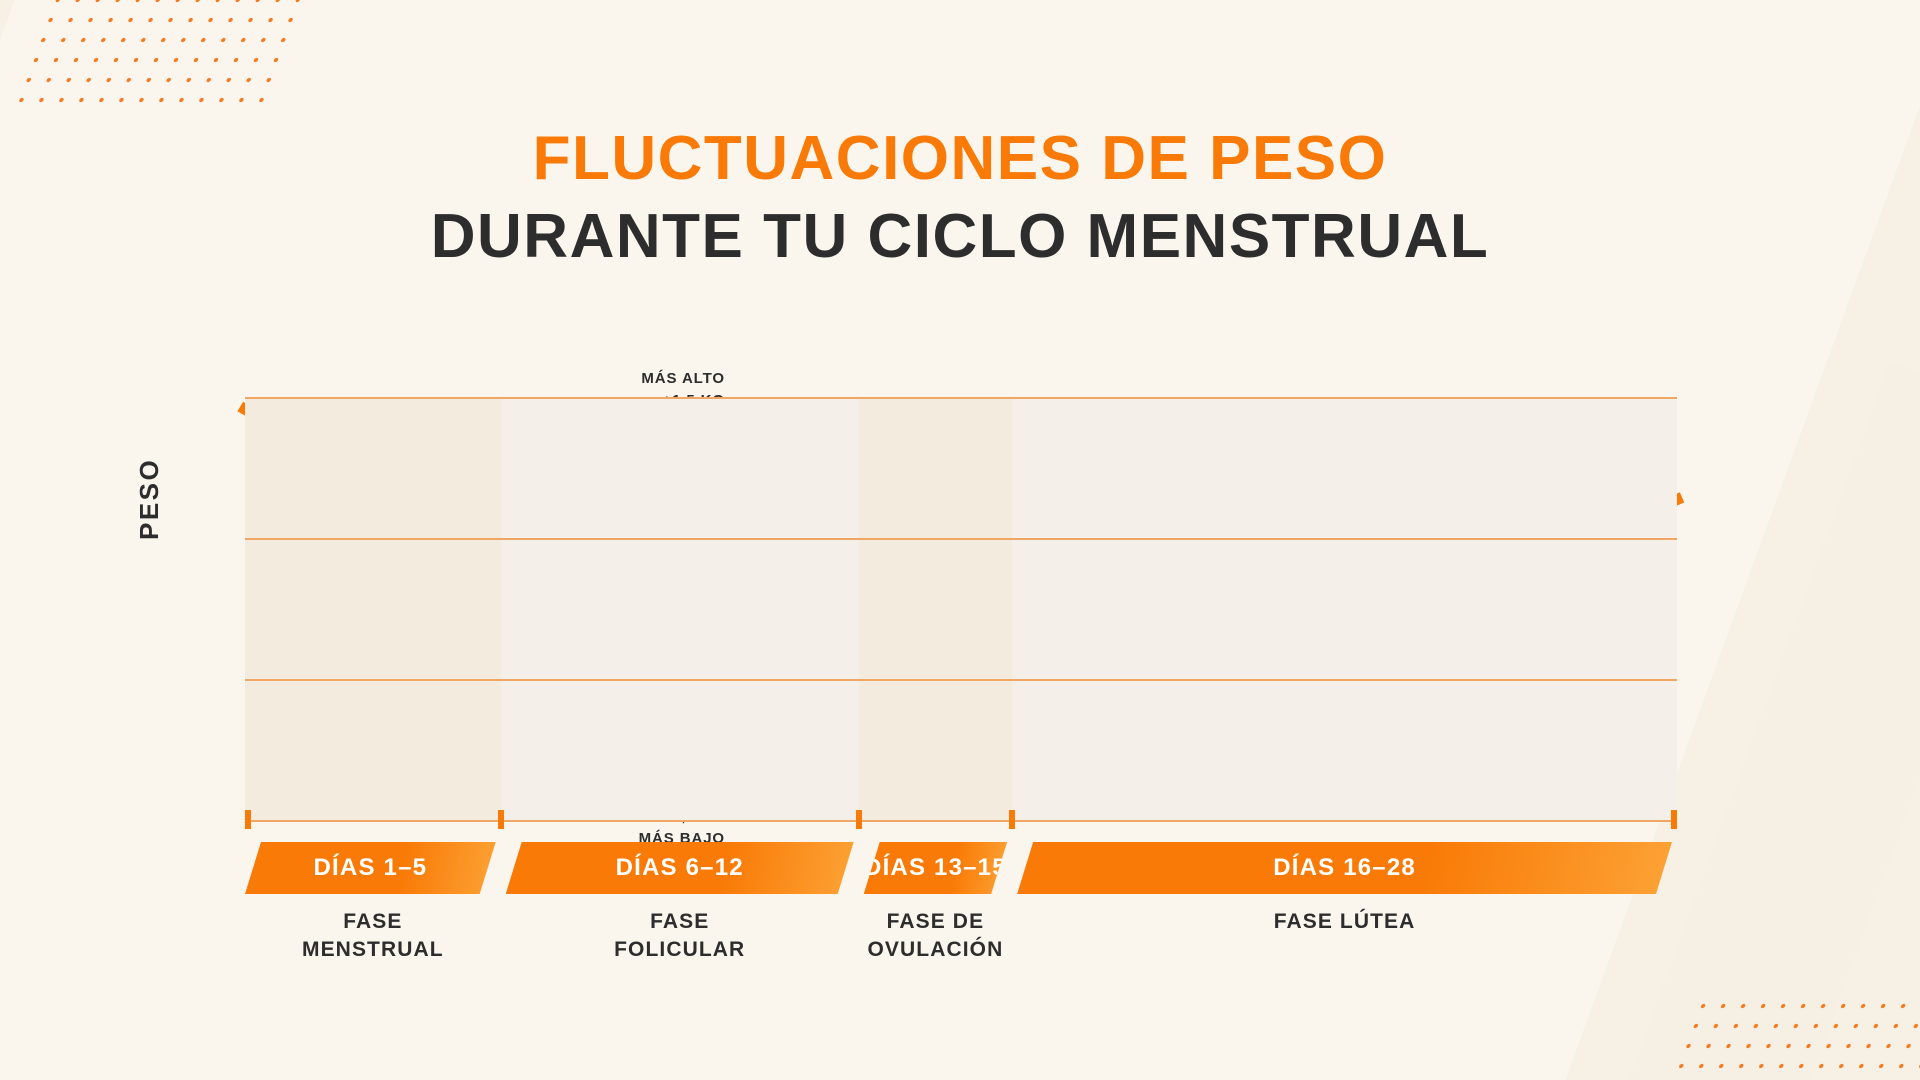 Image resolution: width=1920 pixels, height=1080 pixels. Describe the element at coordinates (149, 498) in the screenshot. I see `y-axis-title: PESO` at that location.